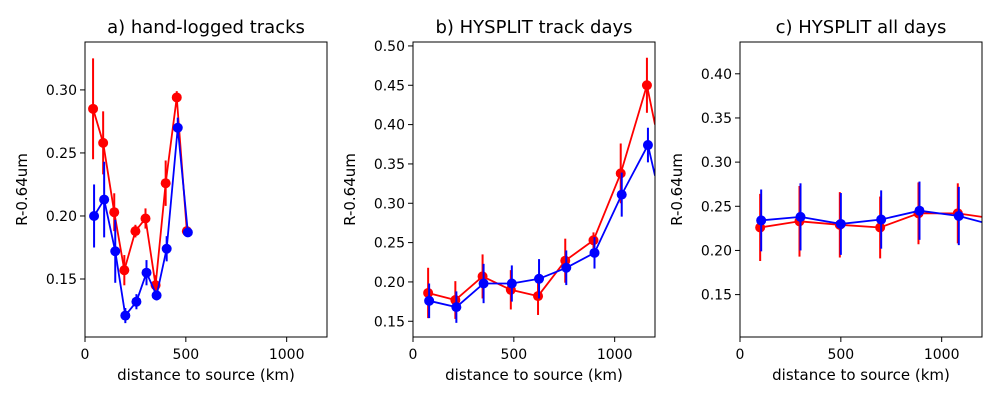 The width and height of the screenshot is (1000, 400). Describe the element at coordinates (861, 27) in the screenshot. I see `chart-title: c) HYSPLIT all days` at that location.